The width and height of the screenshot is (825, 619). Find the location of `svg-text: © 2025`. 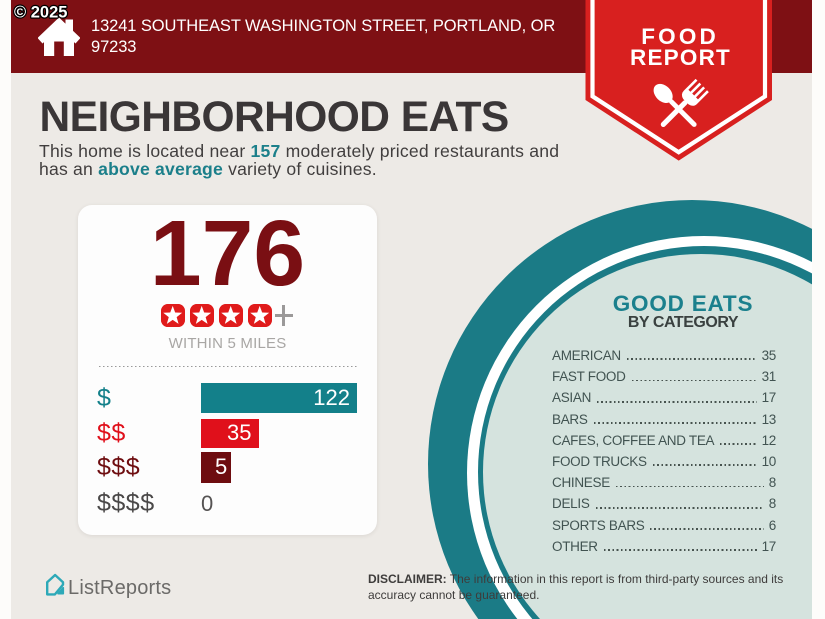

svg-text: © 2025 is located at coordinates (40, 13).